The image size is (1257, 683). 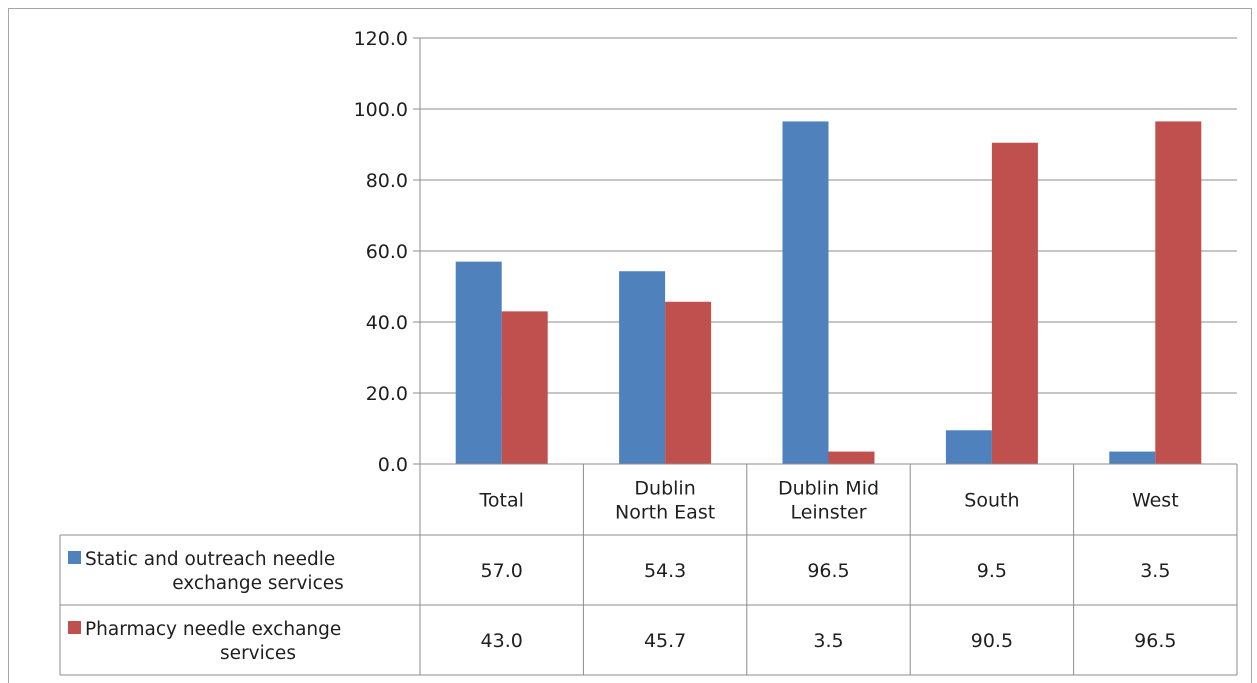 What do you see at coordinates (387, 252) in the screenshot?
I see `y-tick-label: 60.0` at bounding box center [387, 252].